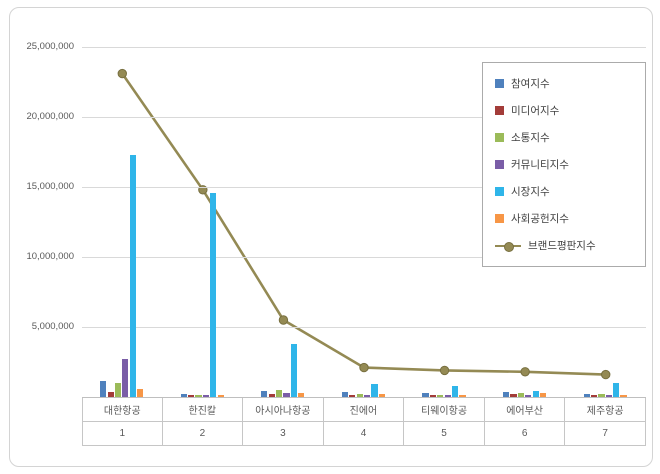 This screenshot has width=660, height=474. Describe the element at coordinates (122, 73) in the screenshot. I see `line-marker-대한항공` at that location.